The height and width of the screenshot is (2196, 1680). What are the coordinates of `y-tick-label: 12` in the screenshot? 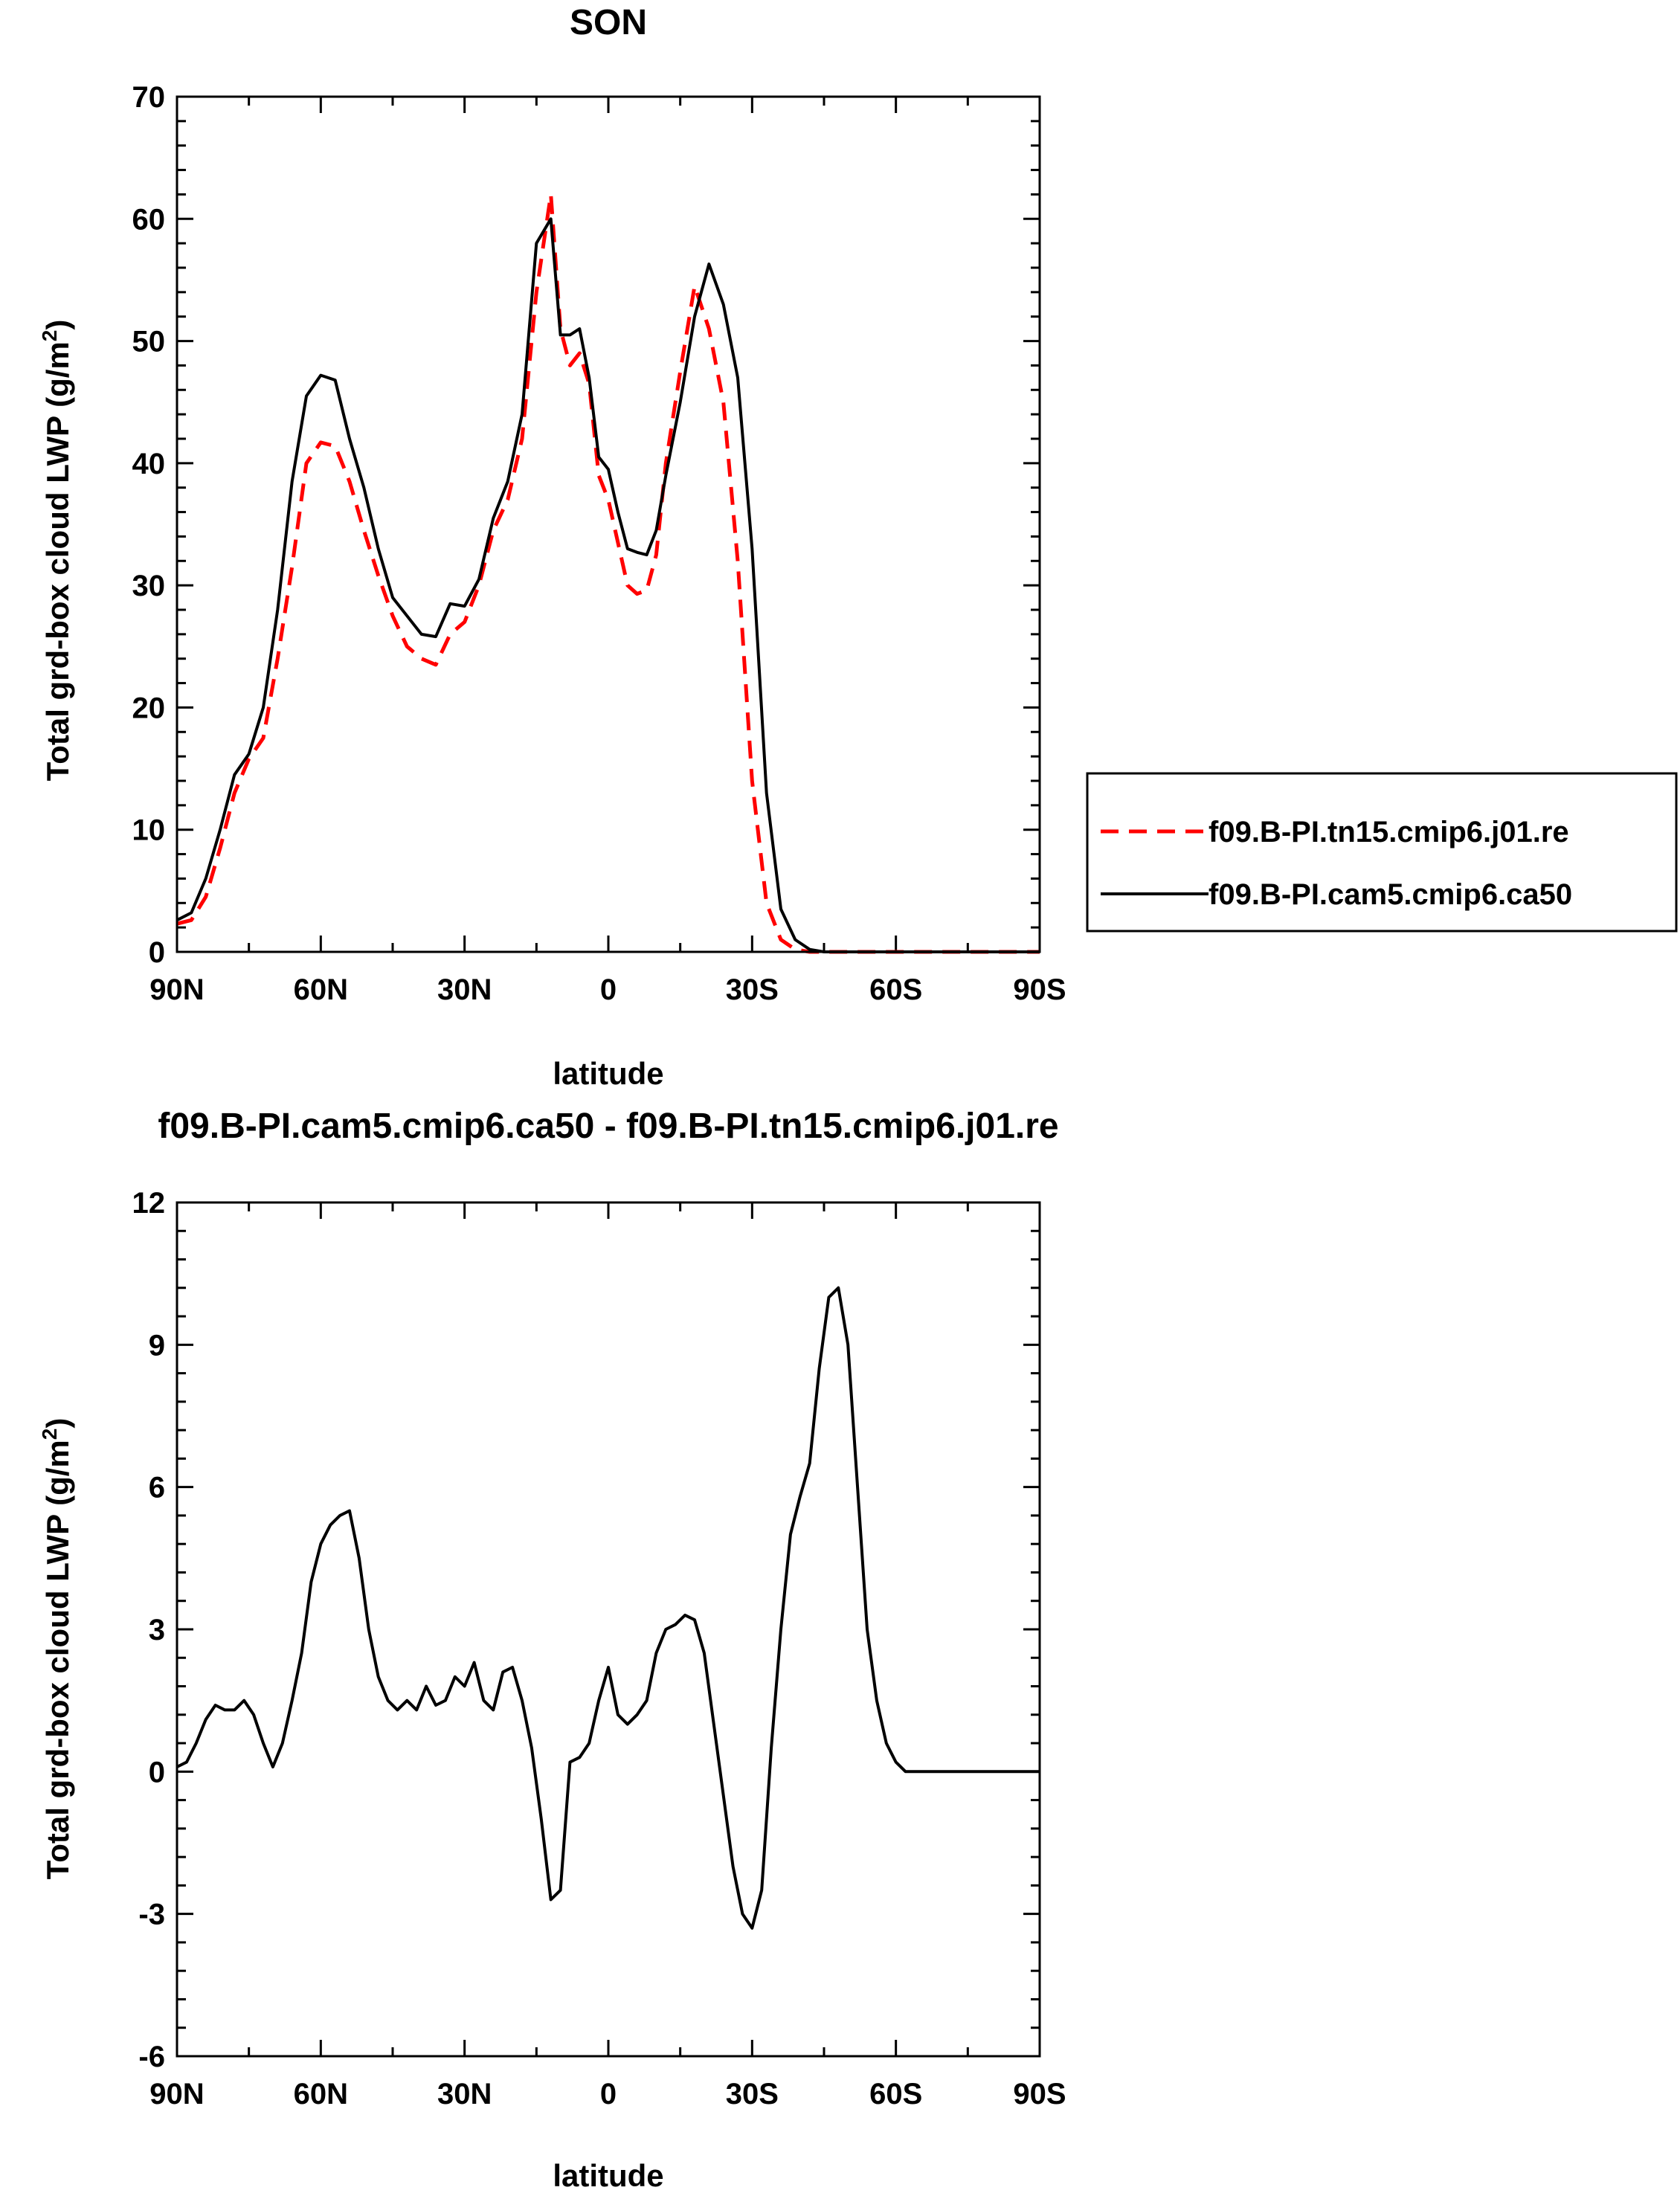 It's located at (149, 1203).